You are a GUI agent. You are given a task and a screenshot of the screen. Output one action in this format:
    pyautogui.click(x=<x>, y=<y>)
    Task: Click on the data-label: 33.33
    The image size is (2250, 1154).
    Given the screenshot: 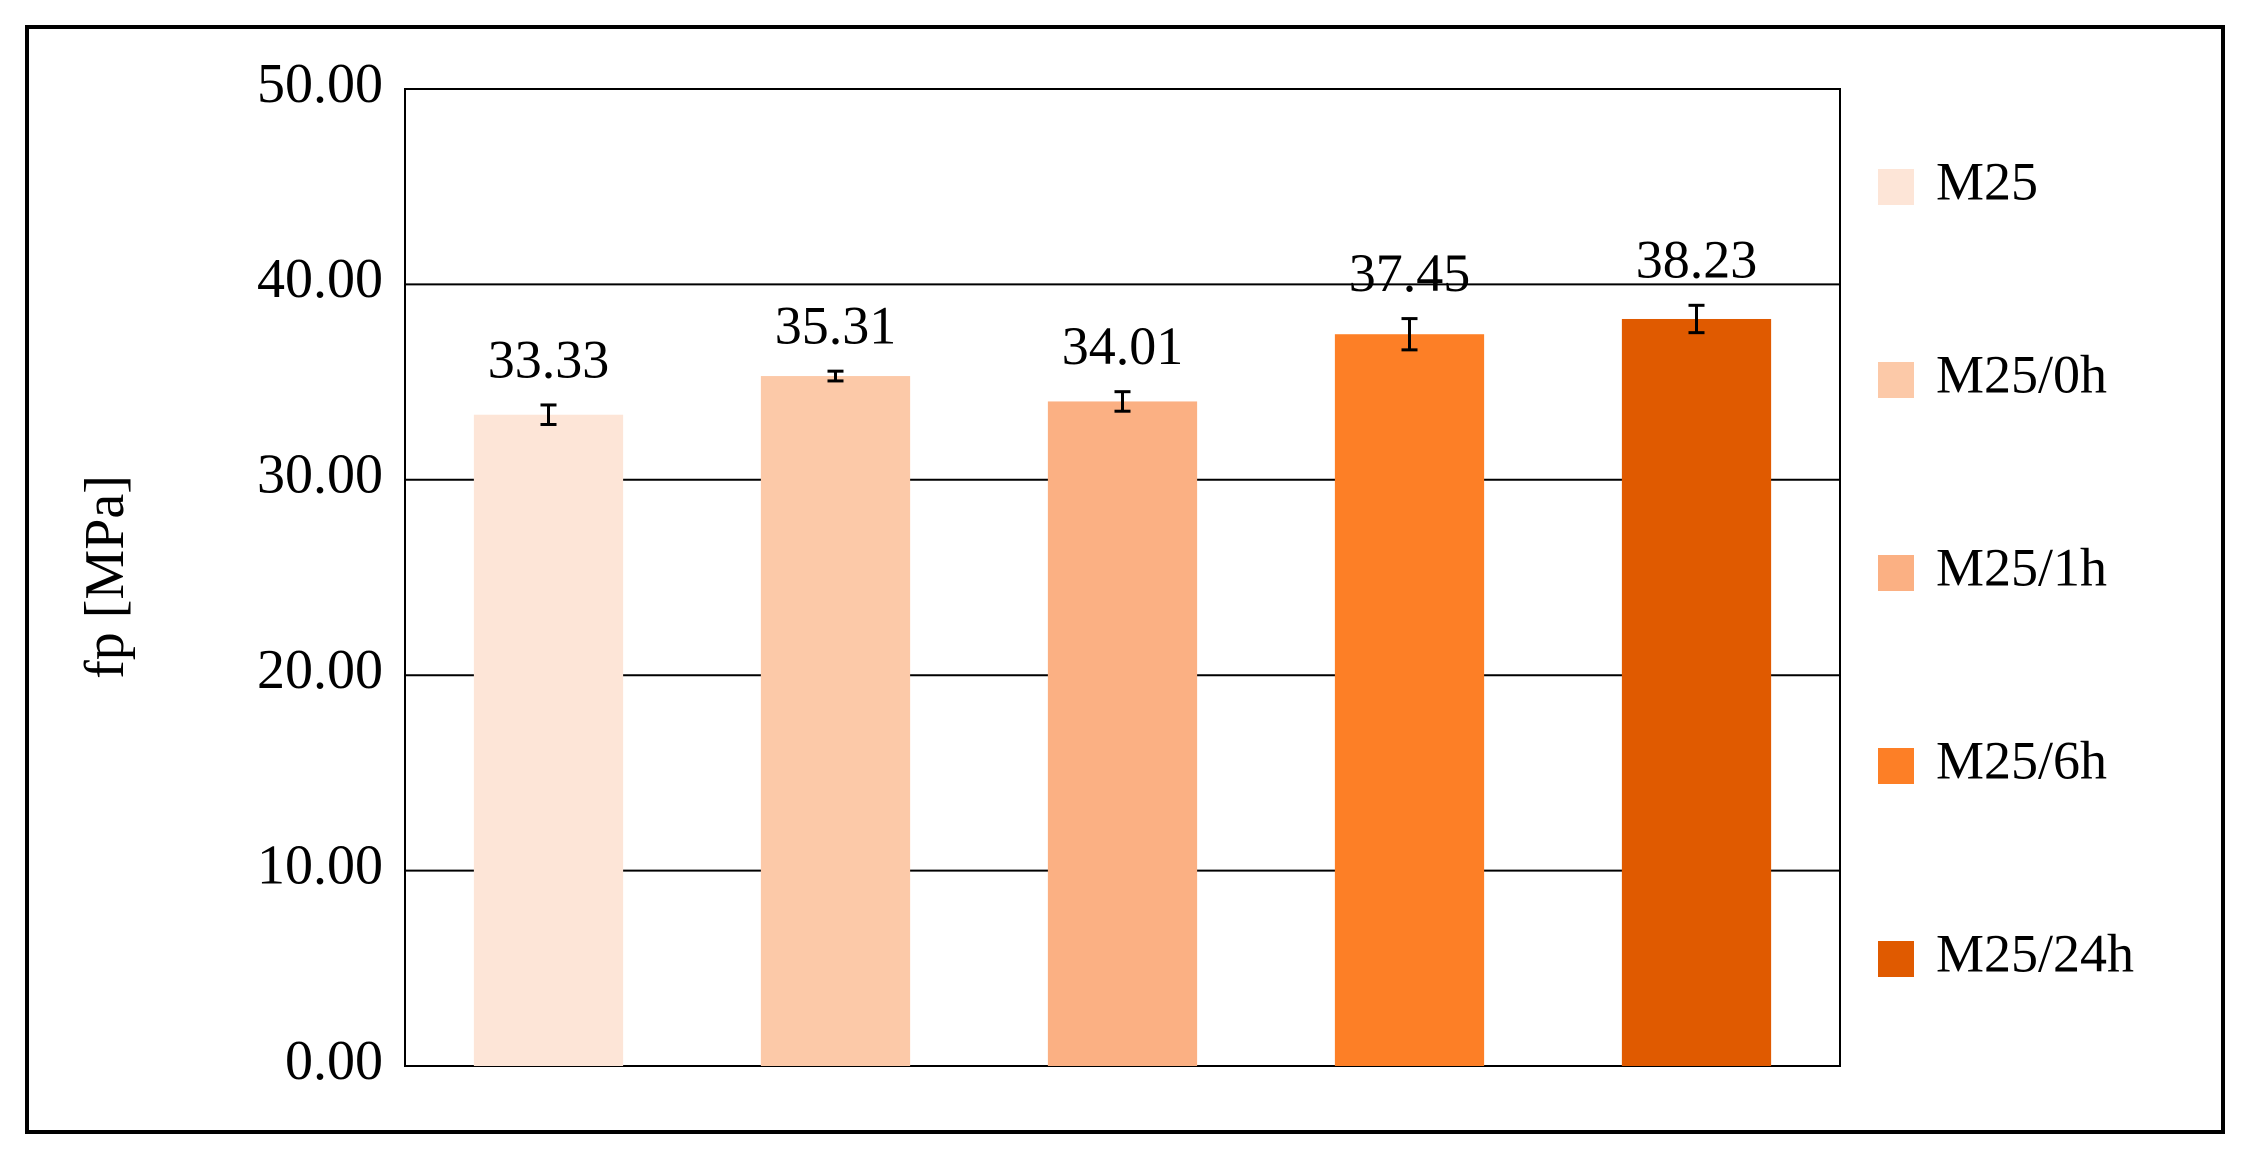 What is the action you would take?
    pyautogui.click(x=549, y=359)
    